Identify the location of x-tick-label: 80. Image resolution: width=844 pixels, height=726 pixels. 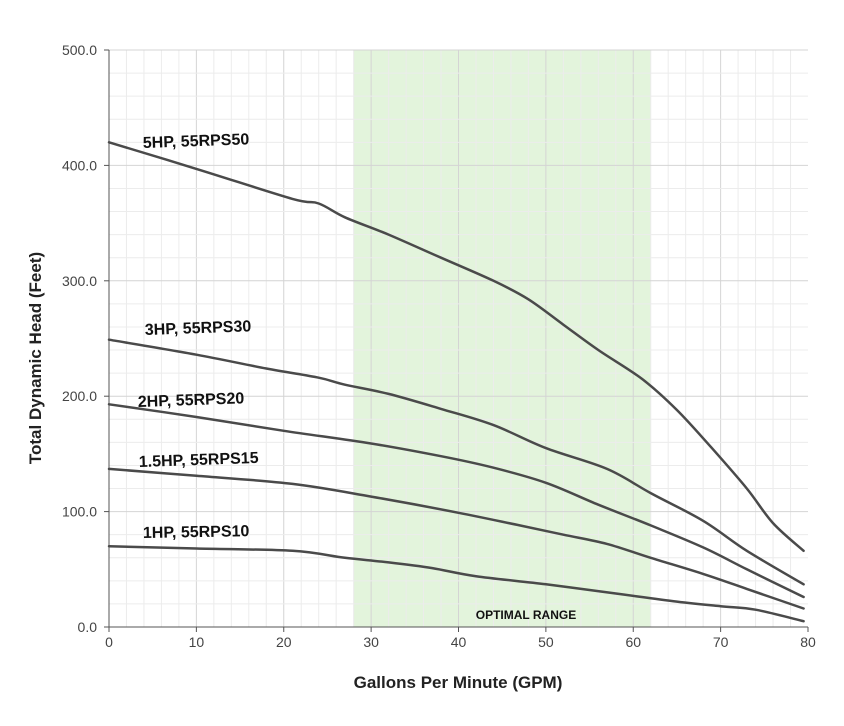
(808, 642).